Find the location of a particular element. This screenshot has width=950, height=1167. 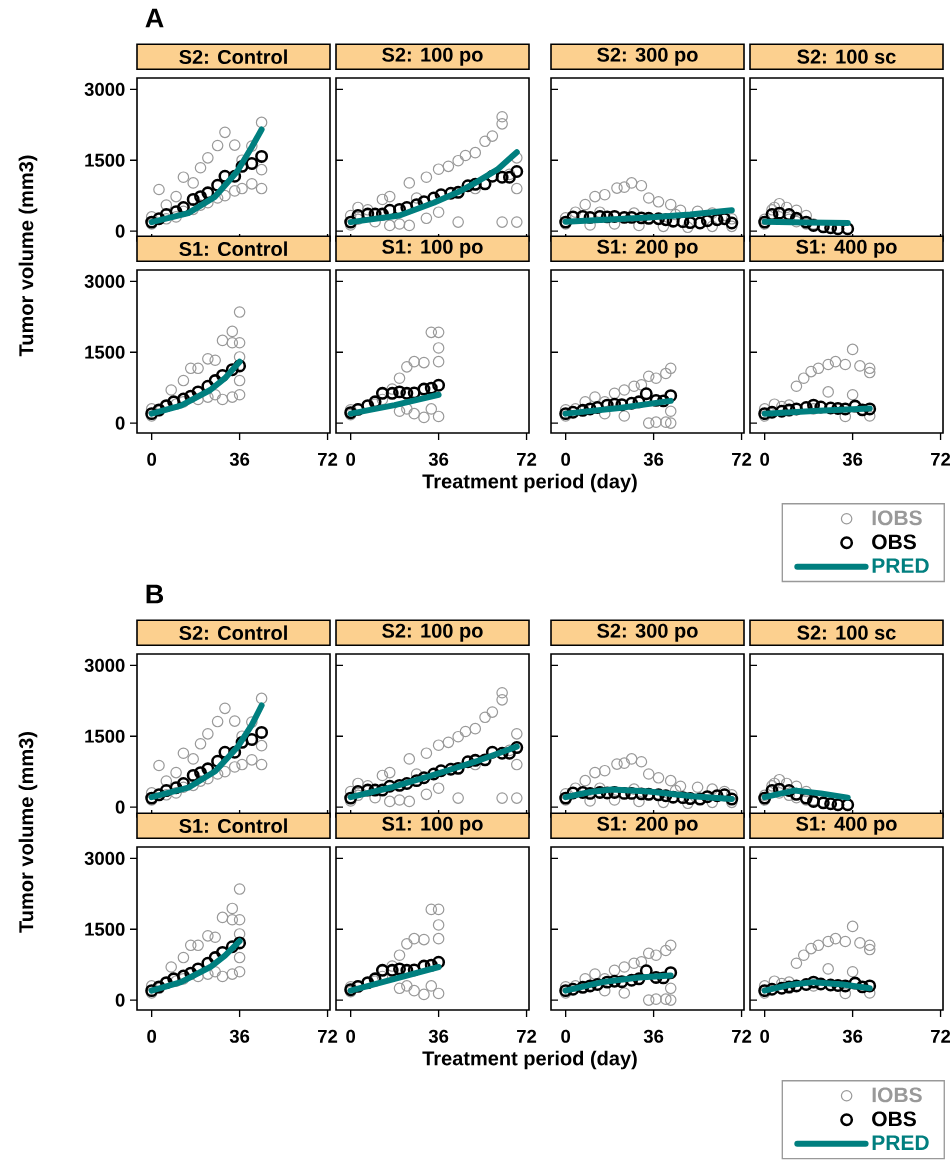

chart-title: S1: 200 po is located at coordinates (647, 248).